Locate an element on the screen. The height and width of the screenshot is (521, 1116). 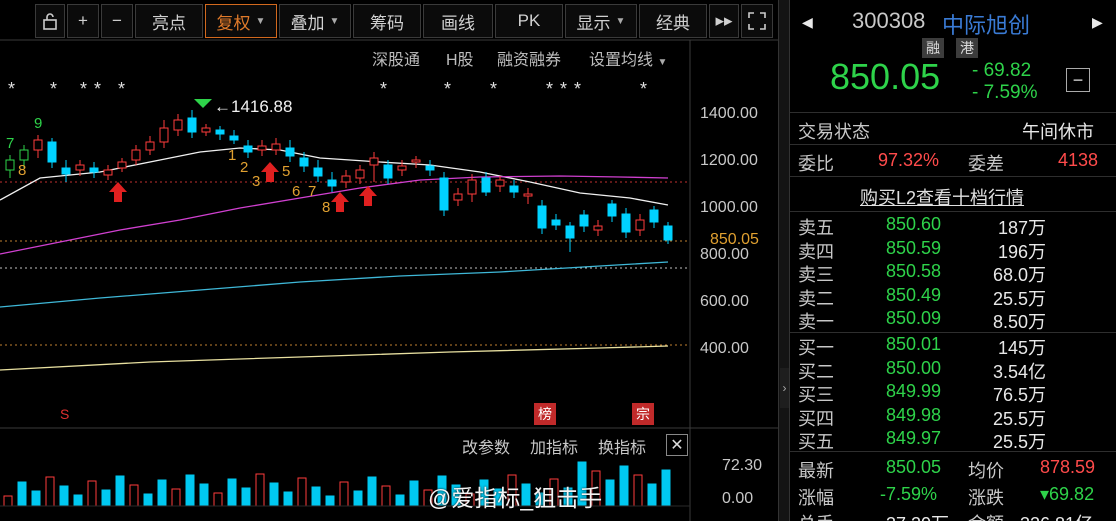
y-tick-label: 600.00 is located at coordinates (724, 301).